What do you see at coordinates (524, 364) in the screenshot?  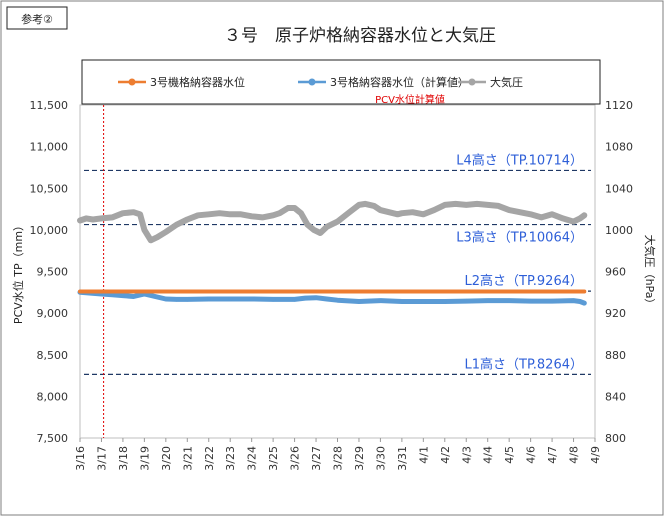 I see `reference-line-label: L1高さ（TP.8264）` at bounding box center [524, 364].